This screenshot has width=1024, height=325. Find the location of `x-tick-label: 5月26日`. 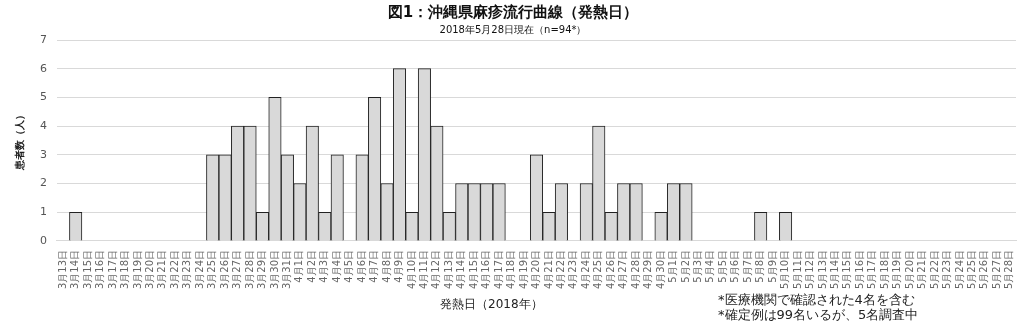

x-tick-label: 5月26日 is located at coordinates (984, 269).